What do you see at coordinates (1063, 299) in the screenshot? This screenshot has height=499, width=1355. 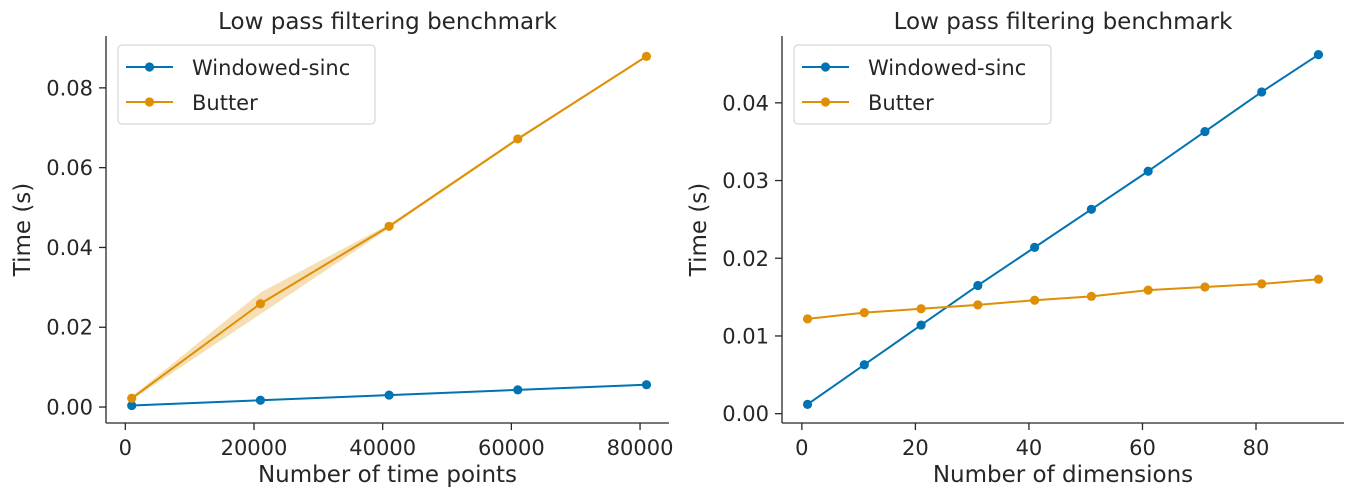 I see `series-2-line` at bounding box center [1063, 299].